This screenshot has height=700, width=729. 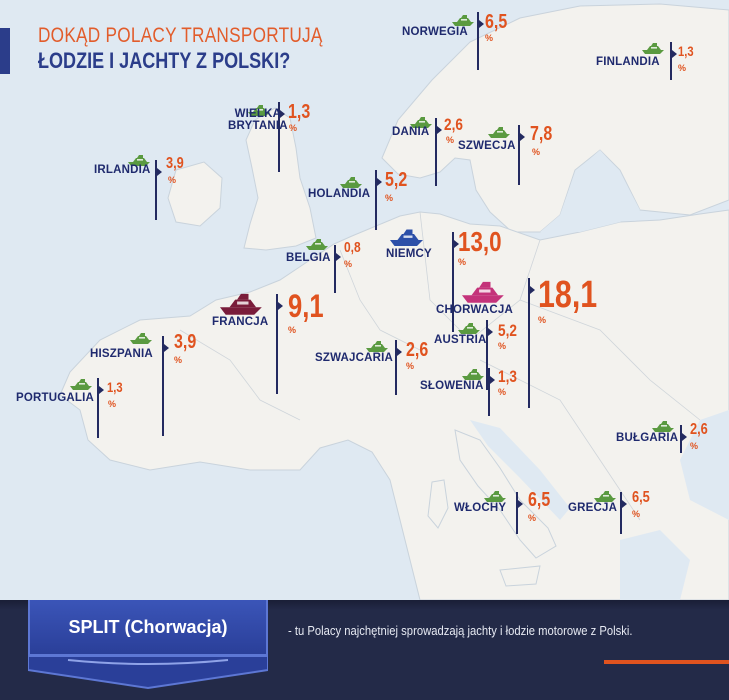 I want to click on country-label: BELGIA, so click(x=308, y=258).